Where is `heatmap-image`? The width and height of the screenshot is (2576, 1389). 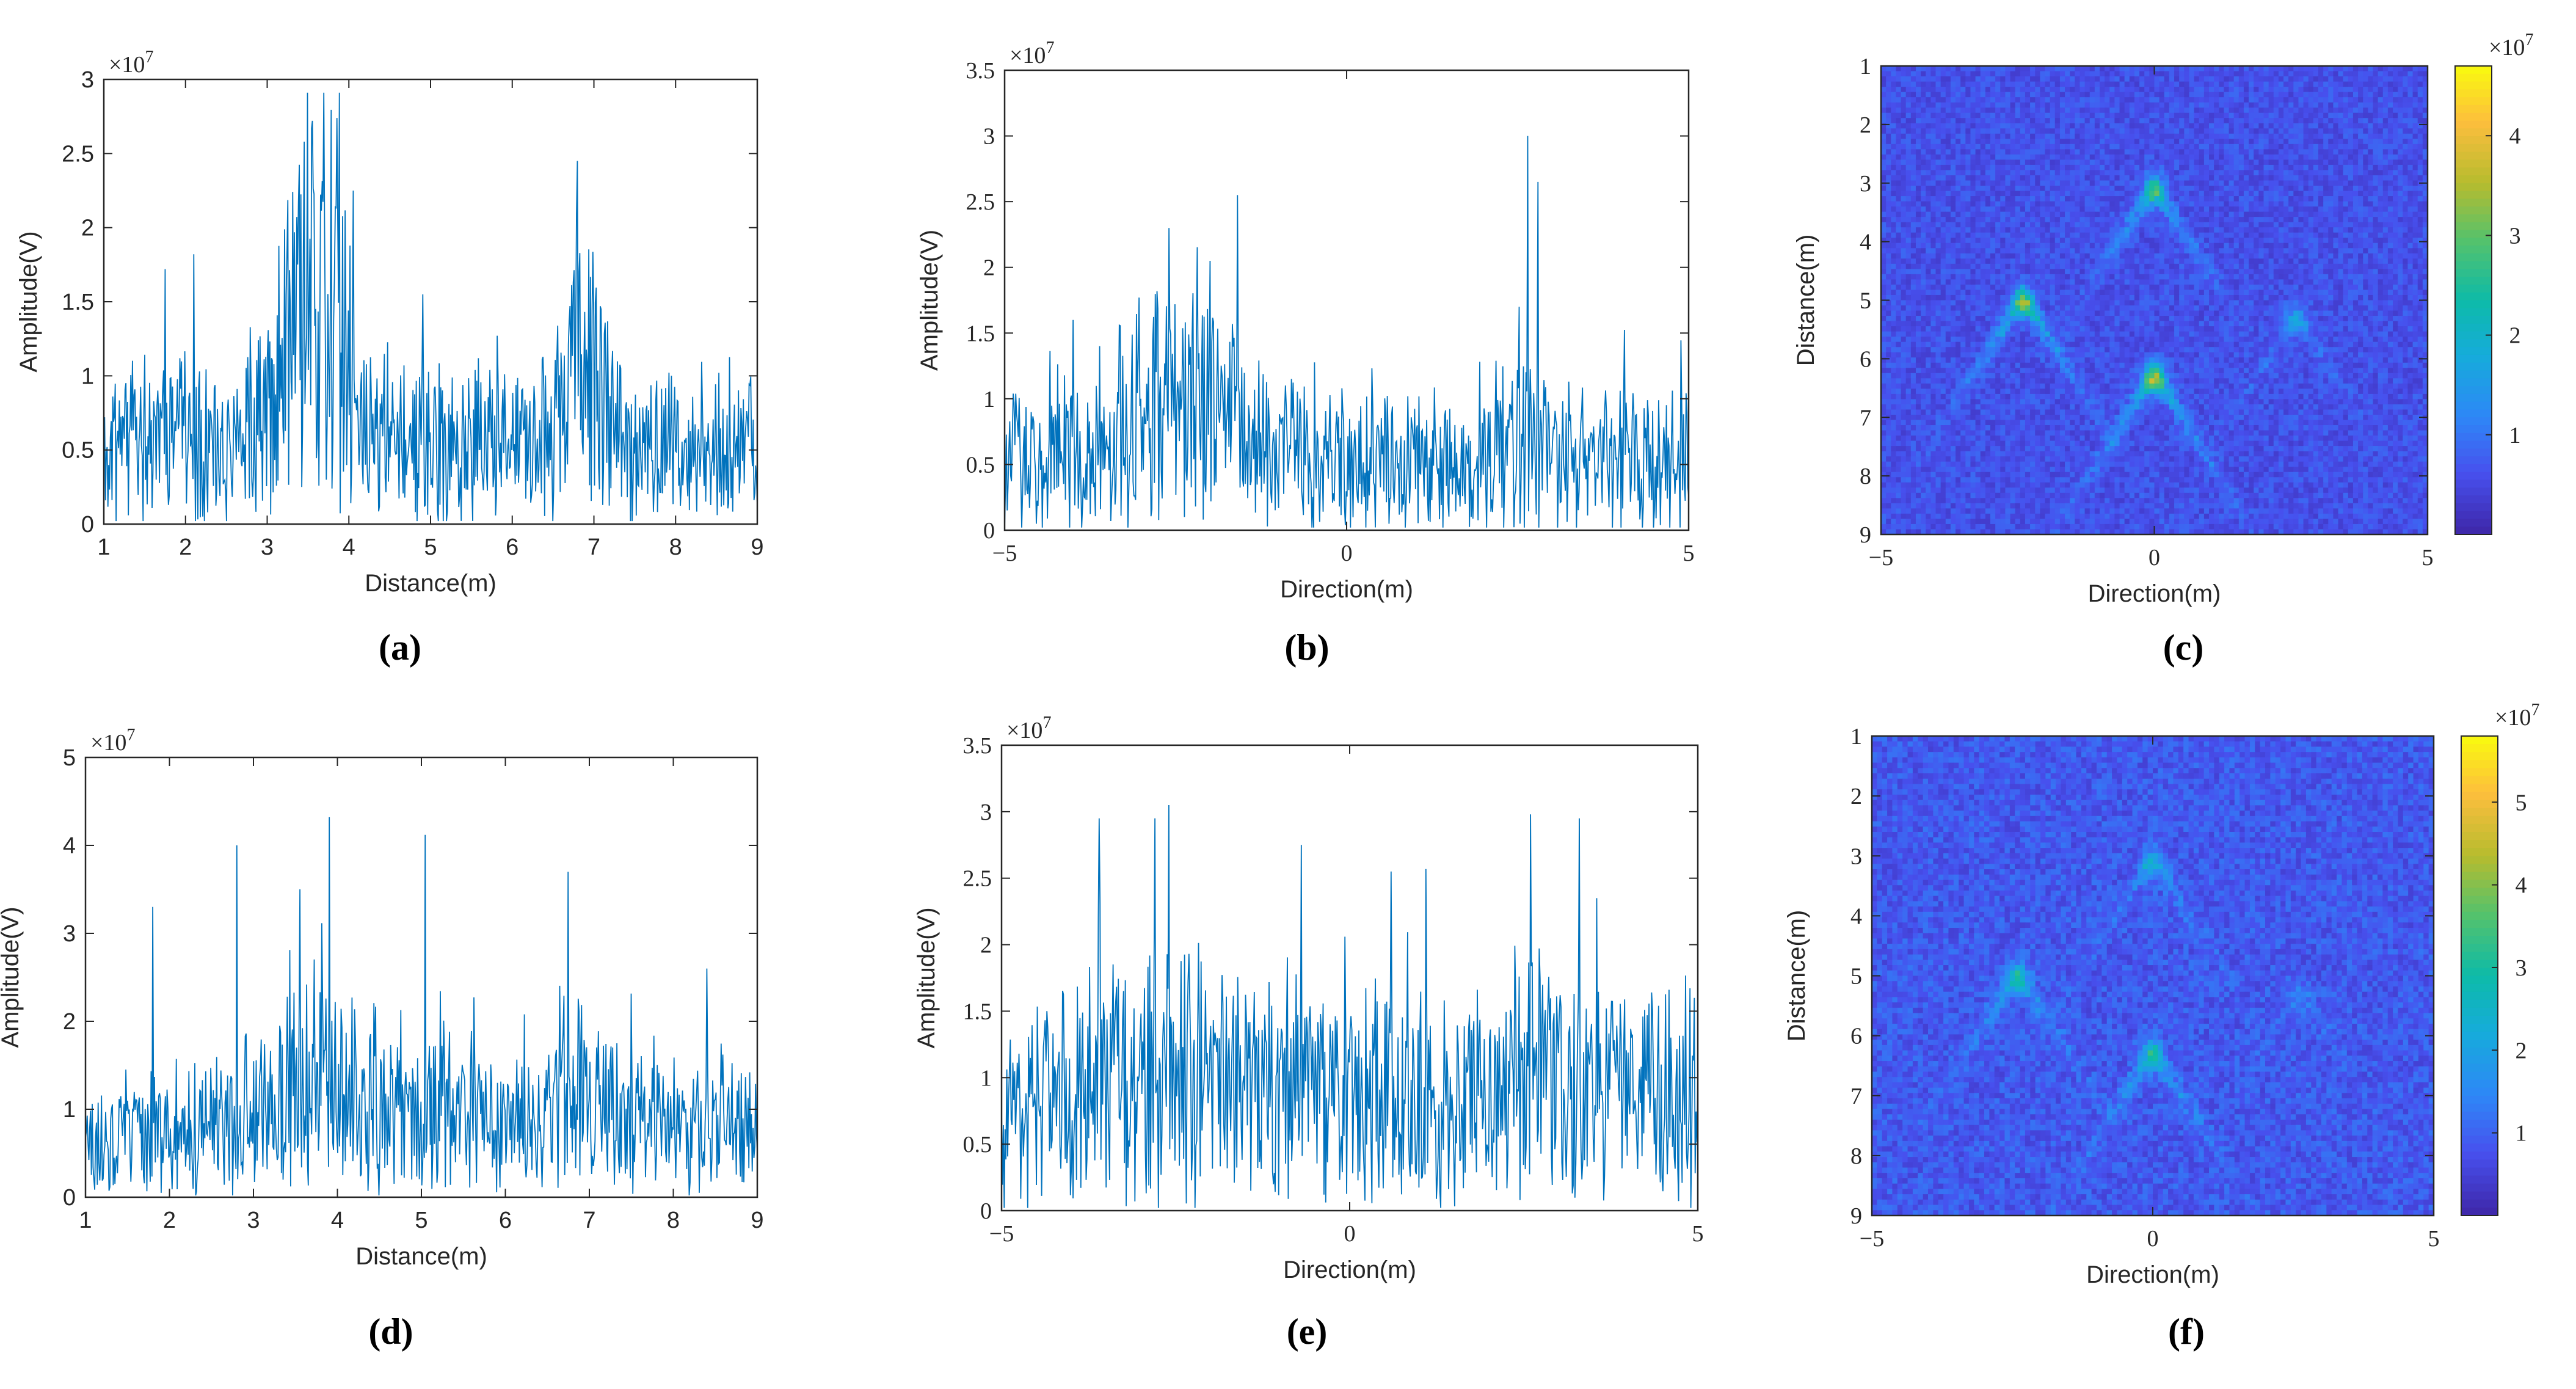 heatmap-image is located at coordinates (2154, 300).